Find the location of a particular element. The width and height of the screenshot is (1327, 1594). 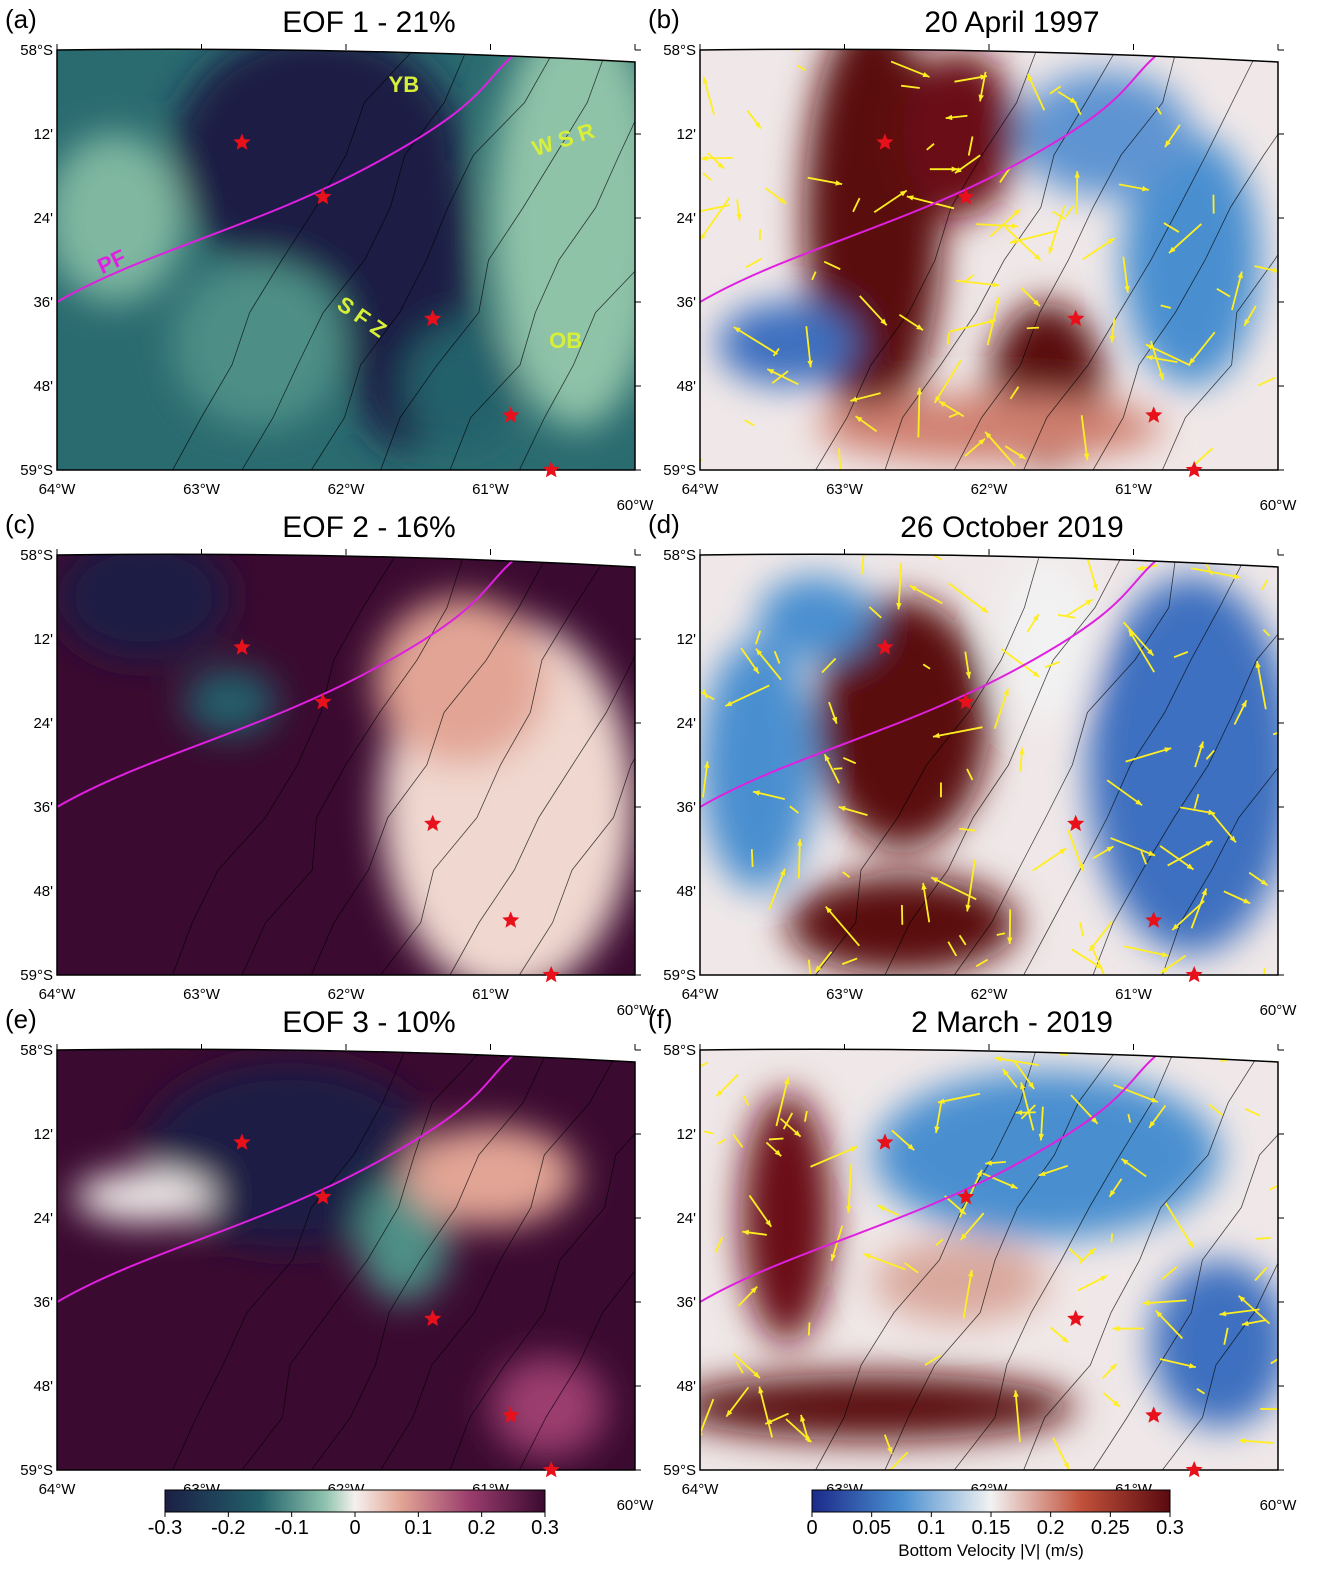

panel-title: 26 October 2019 is located at coordinates (1012, 527).